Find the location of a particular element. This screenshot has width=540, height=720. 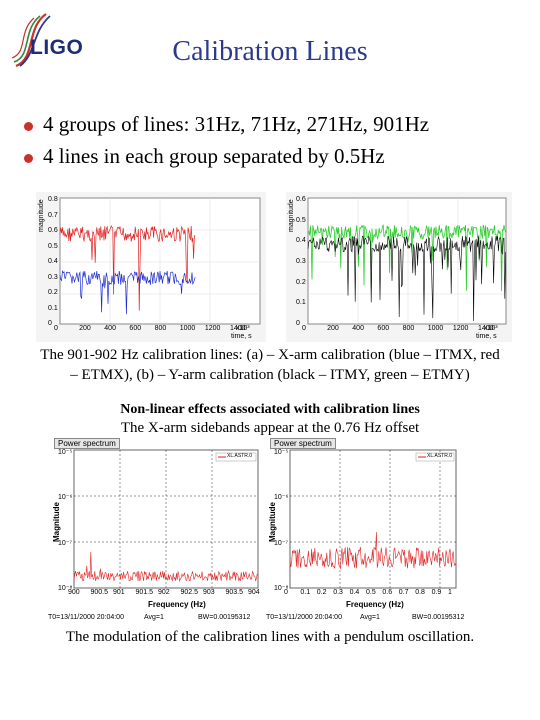

x-tick-label: 900 is located at coordinates (74, 592).